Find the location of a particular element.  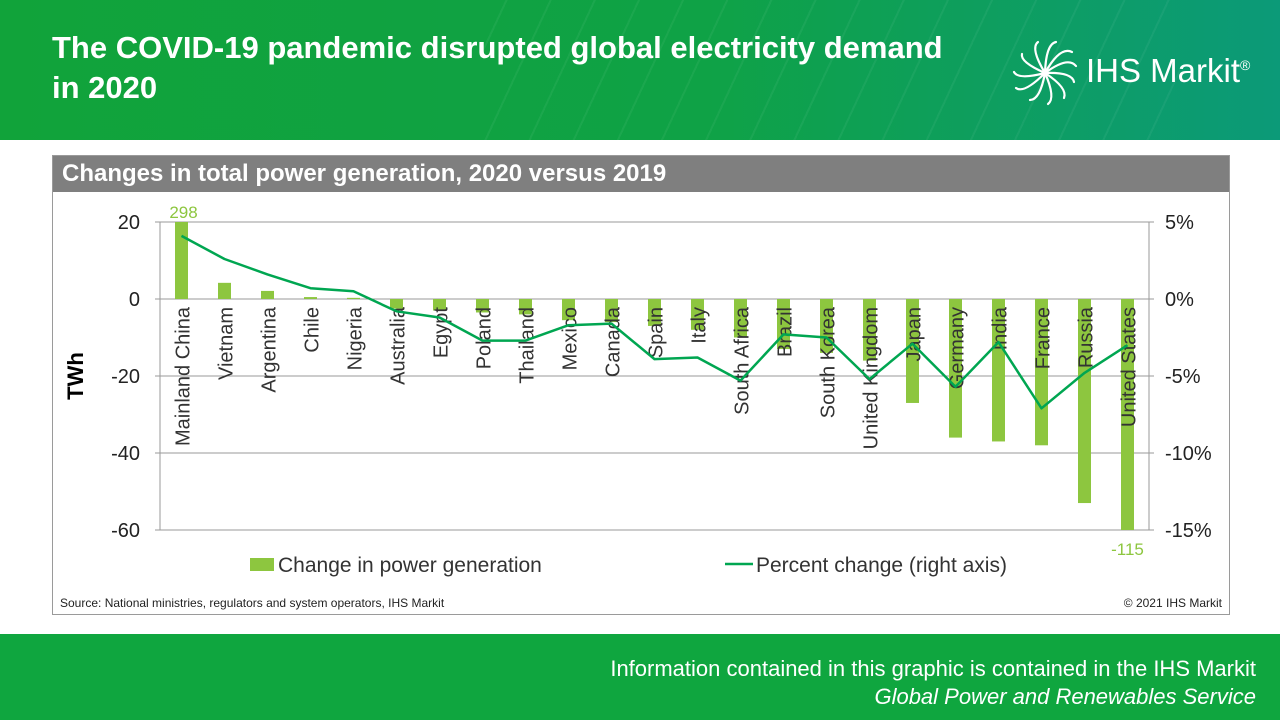

category-label: Mexico is located at coordinates (571, 338).